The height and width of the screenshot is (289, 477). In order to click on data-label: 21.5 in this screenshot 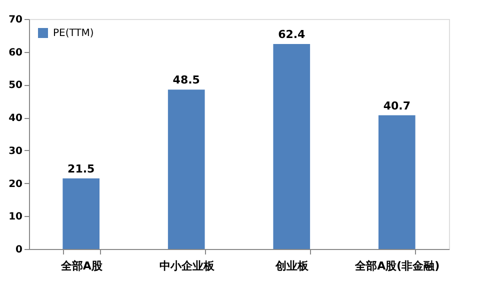, I will do `click(81, 169)`.